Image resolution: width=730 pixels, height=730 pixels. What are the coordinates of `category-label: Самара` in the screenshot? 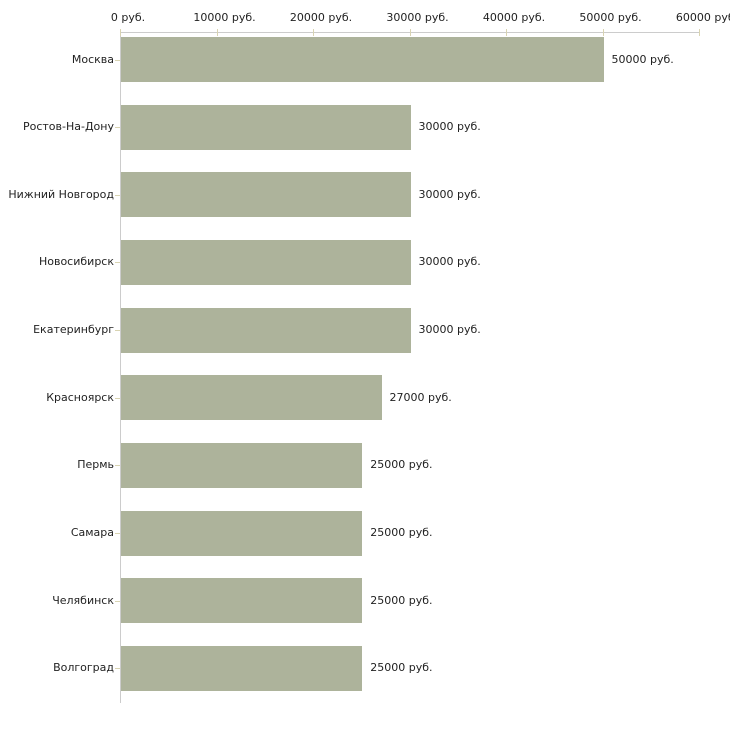 It's located at (92, 533).